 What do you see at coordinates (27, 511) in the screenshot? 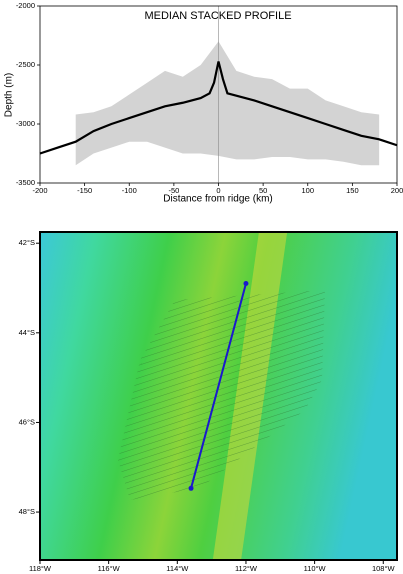
I see `y-tick-label: 48°S` at bounding box center [27, 511].